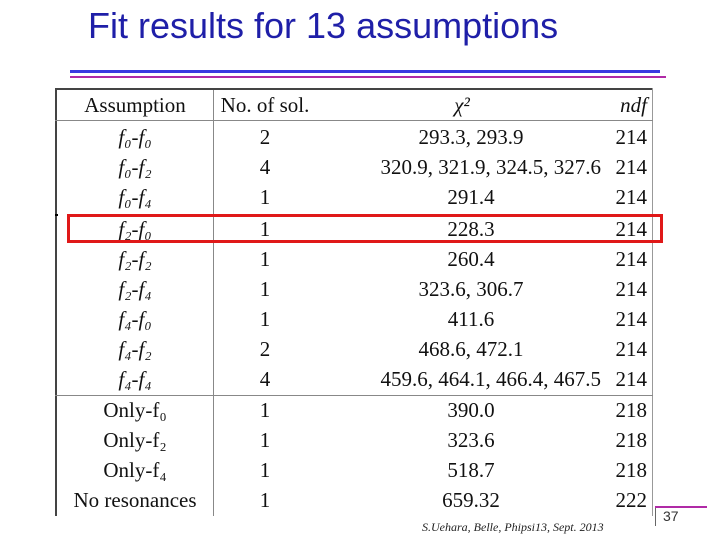  Describe the element at coordinates (681, 507) in the screenshot. I see `page-number-rule` at that location.